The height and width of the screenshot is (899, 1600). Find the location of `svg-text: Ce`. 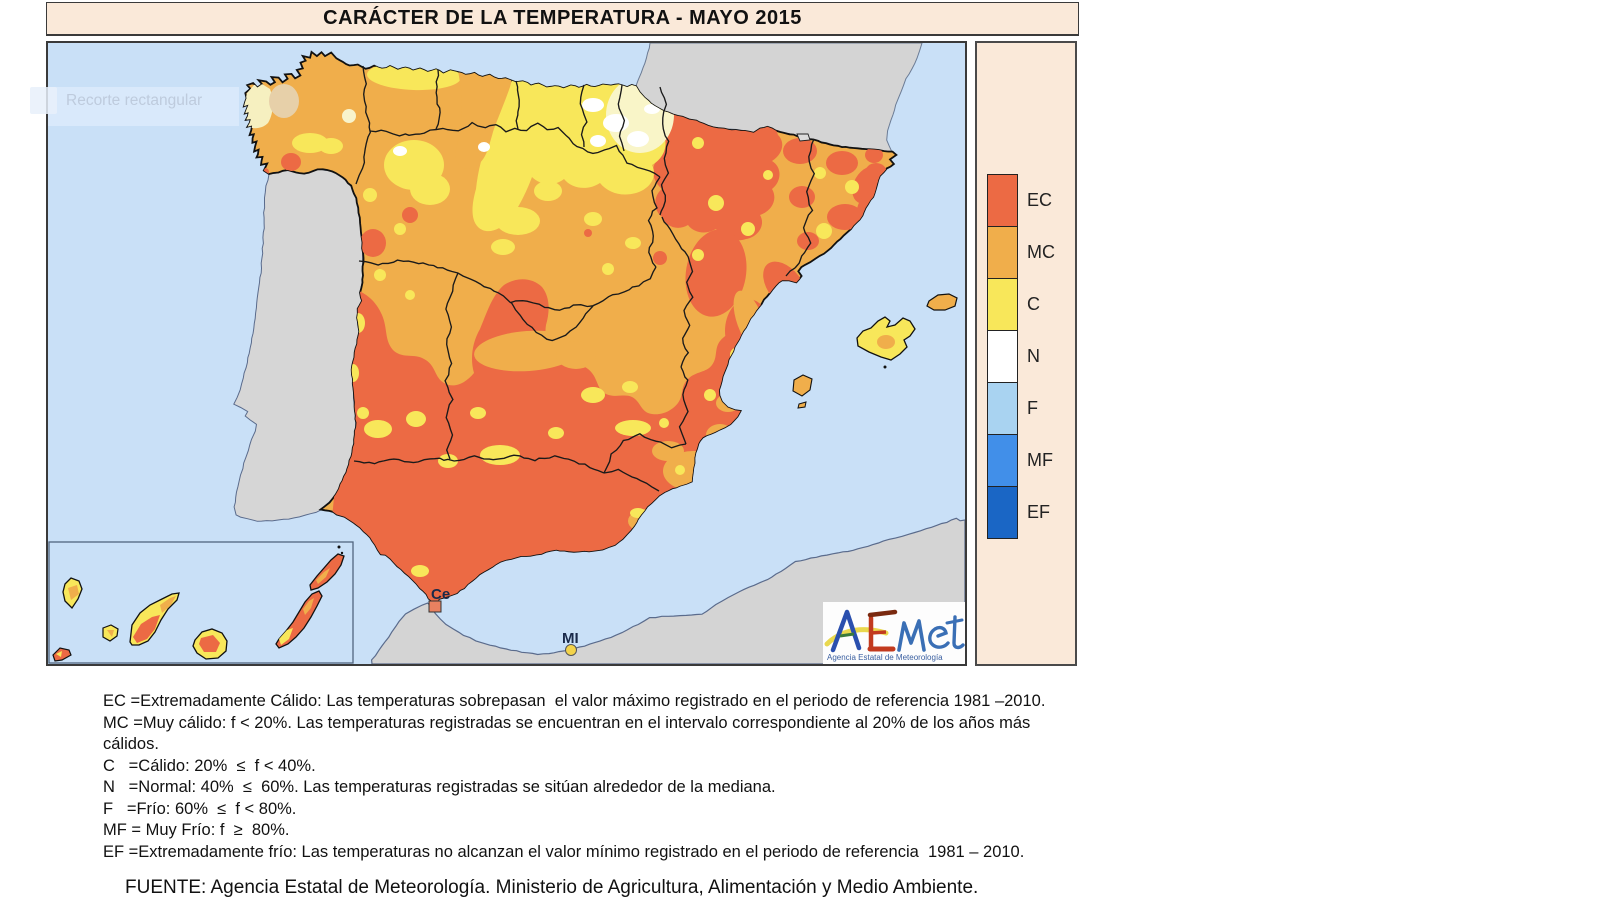

svg-text: Ce is located at coordinates (440, 594).